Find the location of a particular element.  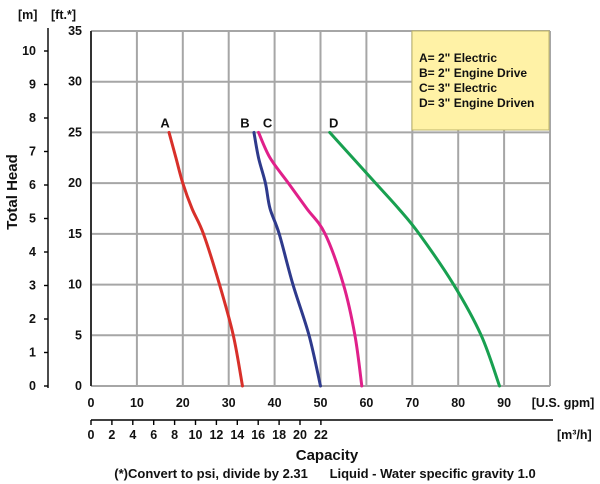

y2-tick-label: 6 is located at coordinates (32, 185).